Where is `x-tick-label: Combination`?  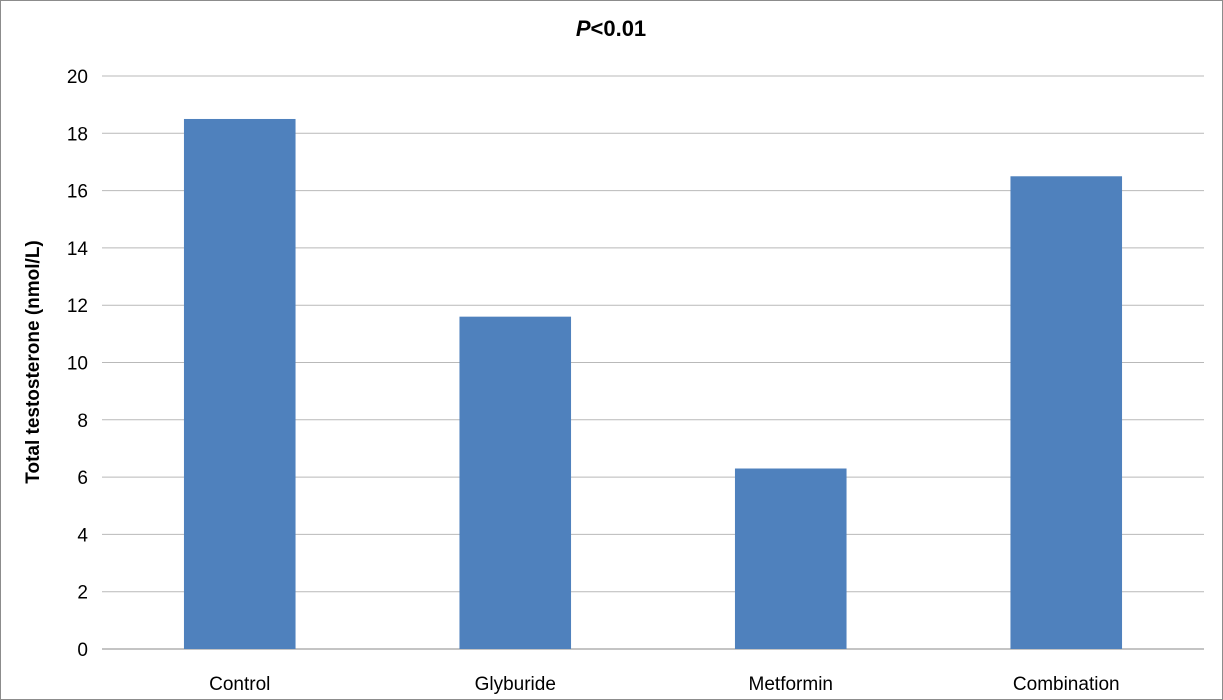
x-tick-label: Combination is located at coordinates (1066, 684).